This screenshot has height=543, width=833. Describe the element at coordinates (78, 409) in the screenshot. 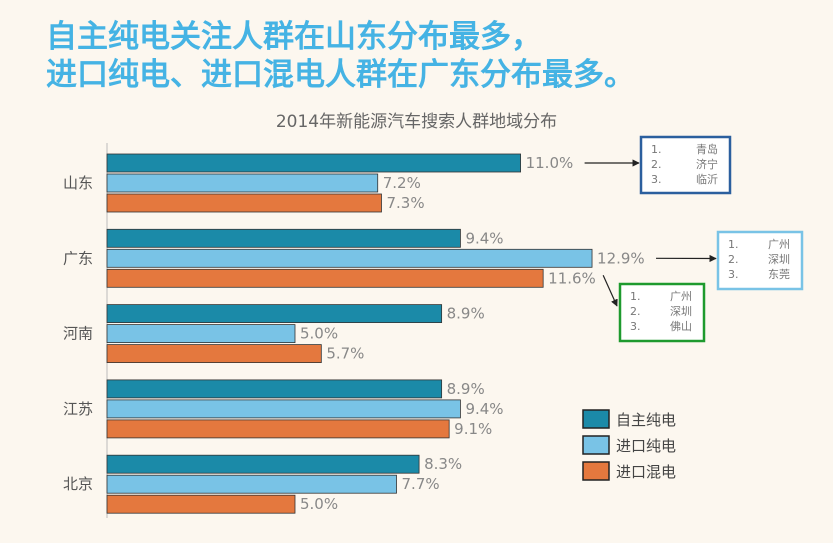

I see `category-label: 江苏` at that location.